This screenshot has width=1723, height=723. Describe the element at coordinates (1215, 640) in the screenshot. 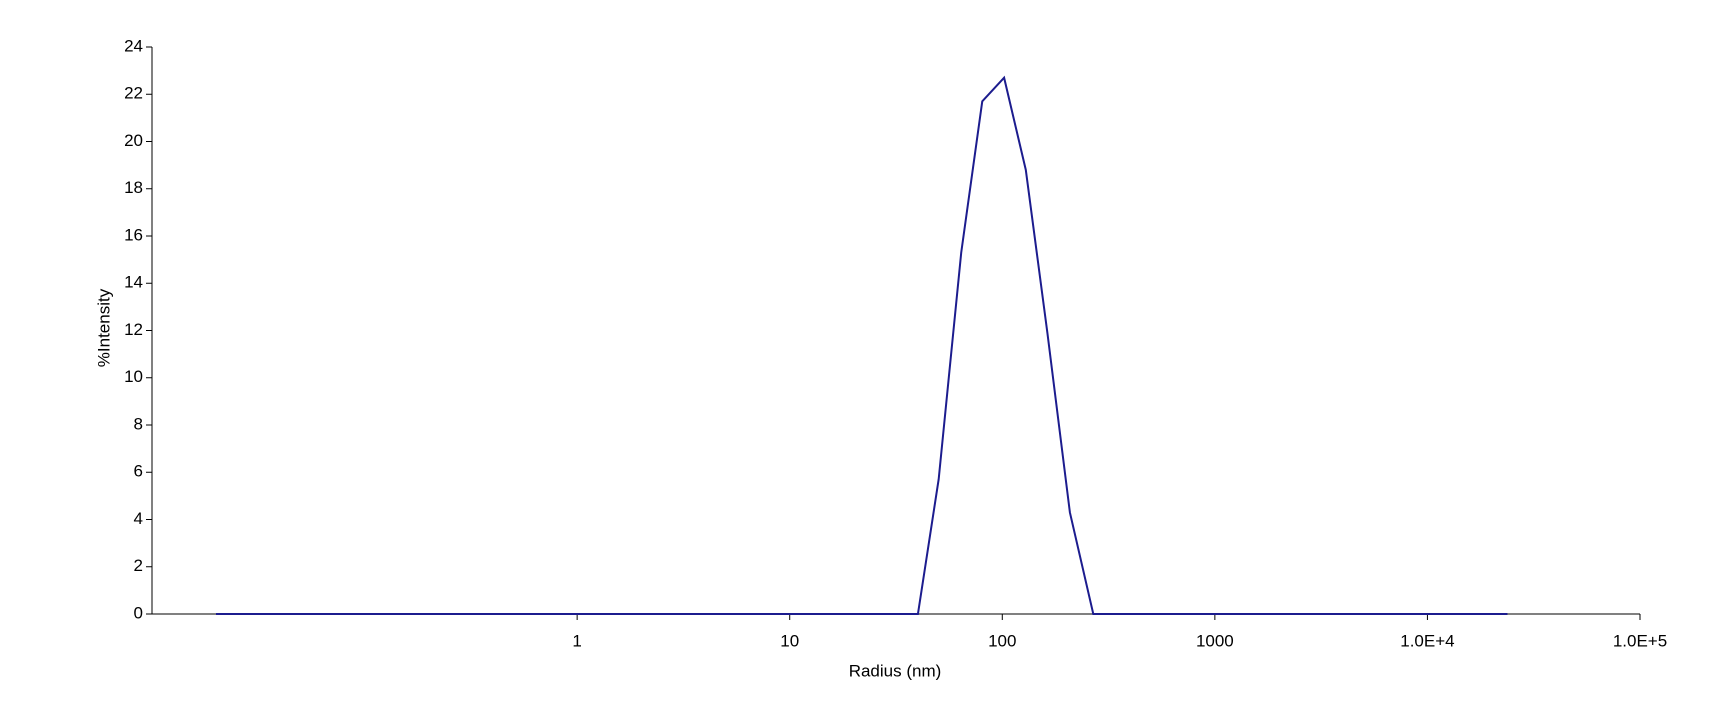

I see `x-tick-label: 1000` at that location.